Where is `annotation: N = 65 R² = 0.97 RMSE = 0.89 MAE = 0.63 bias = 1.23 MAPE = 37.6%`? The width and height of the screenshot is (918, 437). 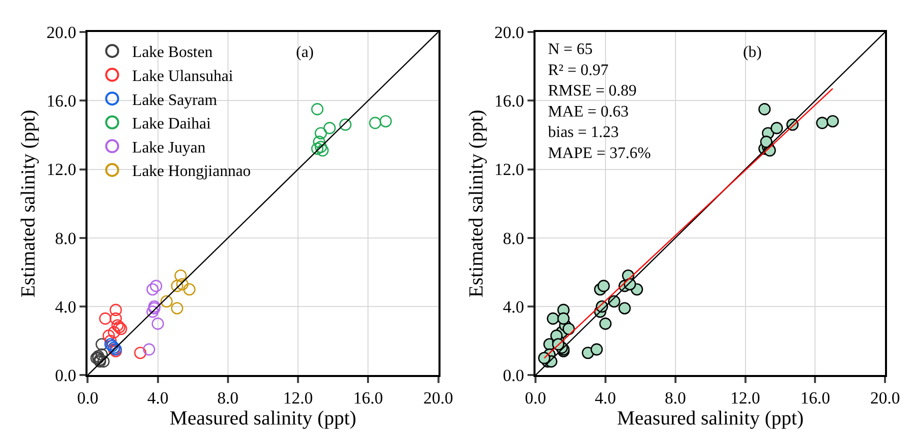 annotation: N = 65 R² = 0.97 RMSE = 0.89 MAE = 0.63 bias = 1.23 MAPE = 37.6% is located at coordinates (599, 101).